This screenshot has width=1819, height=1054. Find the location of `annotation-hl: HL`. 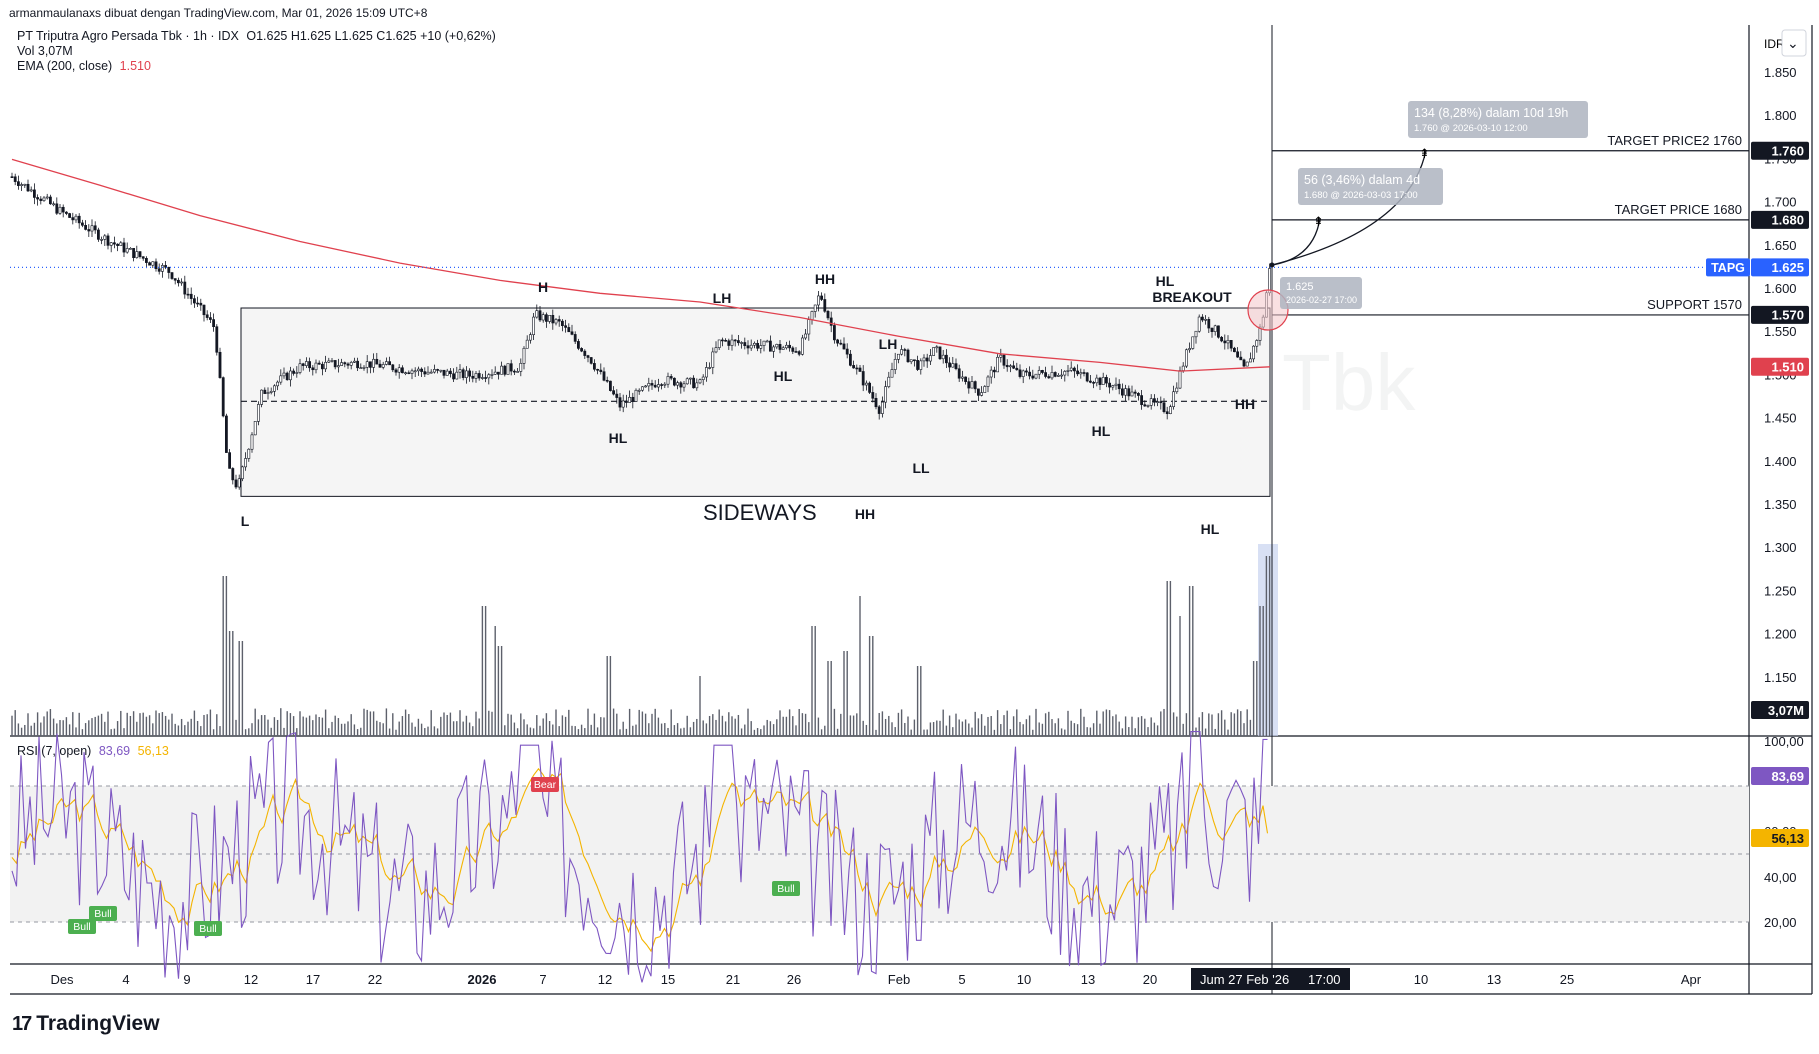

annotation-hl: HL is located at coordinates (1165, 281).